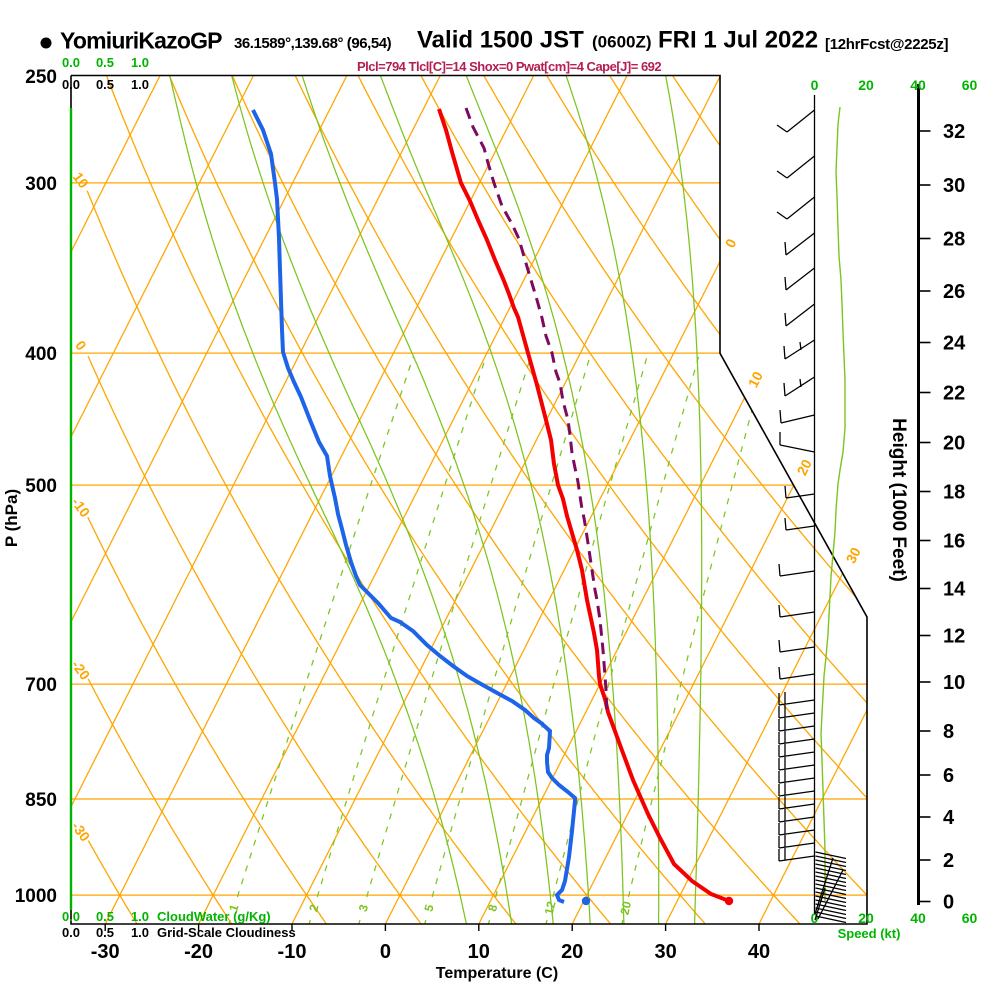 This screenshot has height=1000, width=1000. What do you see at coordinates (226, 932) in the screenshot?
I see `svg-text: Grid-Scale Cloudiness` at bounding box center [226, 932].